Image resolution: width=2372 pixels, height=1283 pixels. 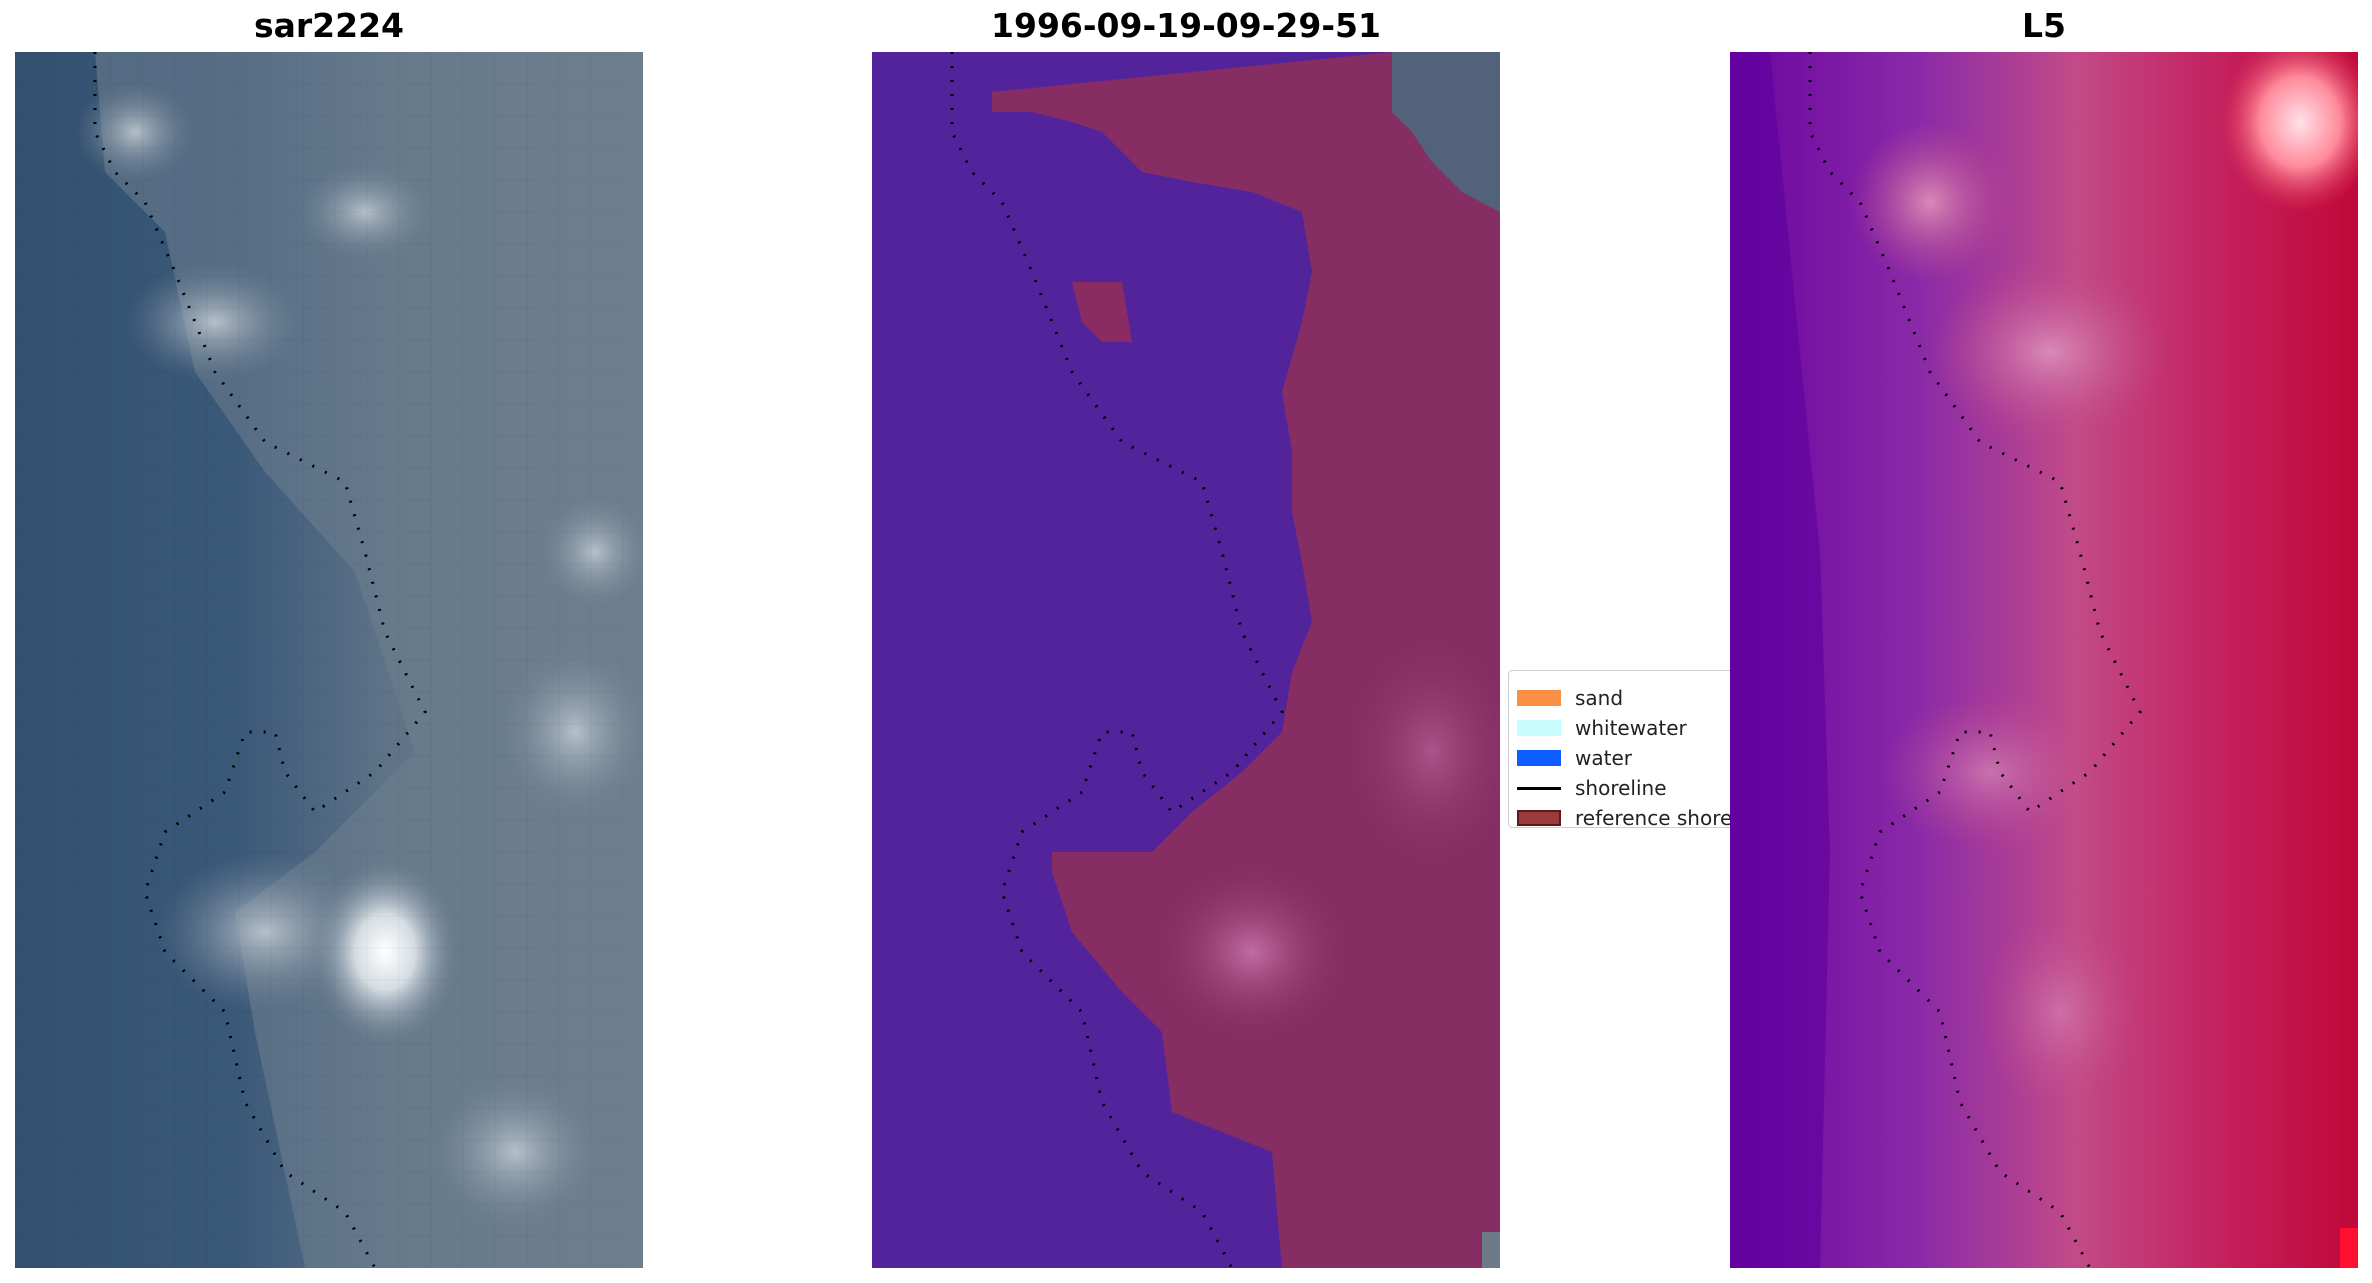 I want to click on legend-item-whitewater: whitewater, so click(x=1602, y=728).